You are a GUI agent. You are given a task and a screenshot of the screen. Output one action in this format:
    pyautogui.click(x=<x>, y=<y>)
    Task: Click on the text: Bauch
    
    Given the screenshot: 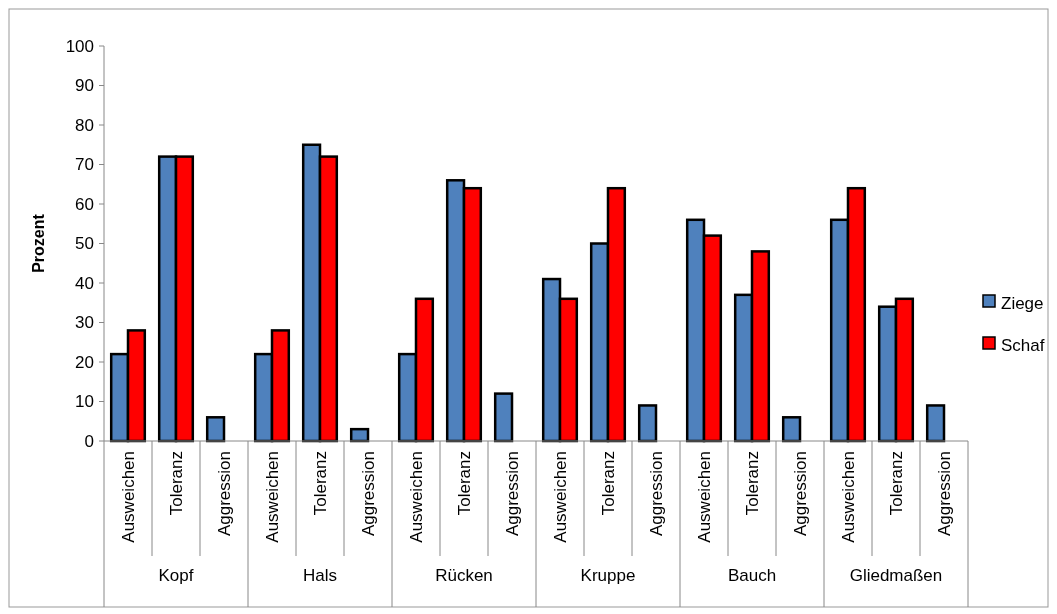 What is the action you would take?
    pyautogui.click(x=752, y=575)
    